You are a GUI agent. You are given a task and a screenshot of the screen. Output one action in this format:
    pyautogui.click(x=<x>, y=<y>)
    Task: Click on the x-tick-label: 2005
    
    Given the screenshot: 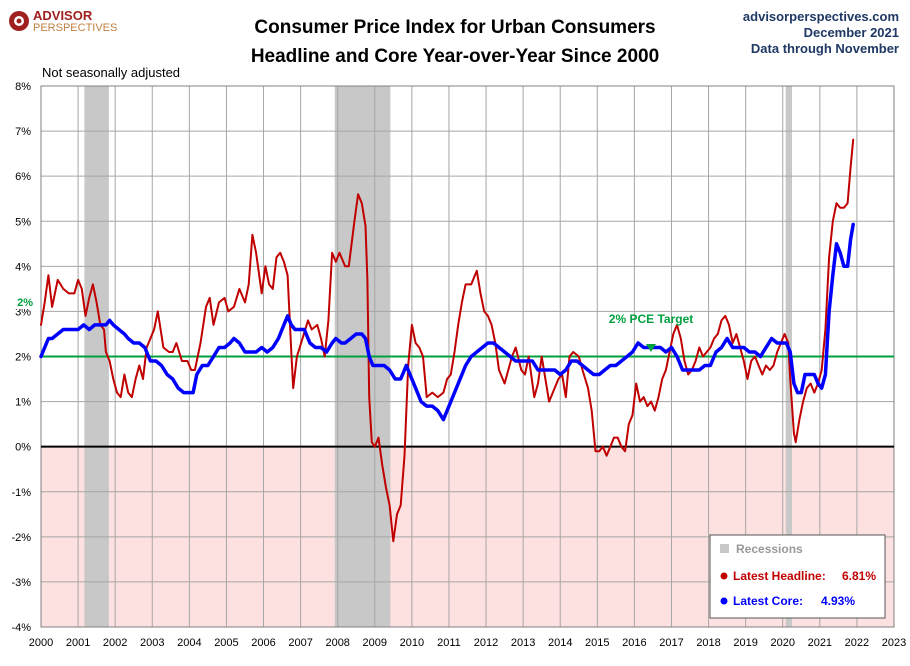 What is the action you would take?
    pyautogui.click(x=226, y=643)
    